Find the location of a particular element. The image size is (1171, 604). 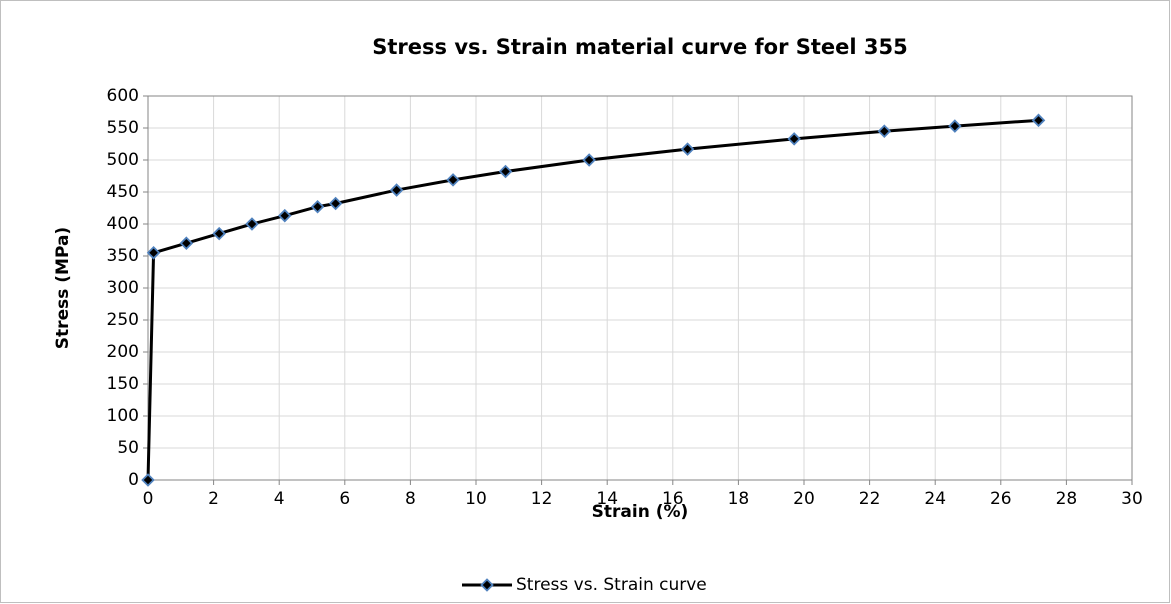

y-tick-label: 50 is located at coordinates (128, 448).